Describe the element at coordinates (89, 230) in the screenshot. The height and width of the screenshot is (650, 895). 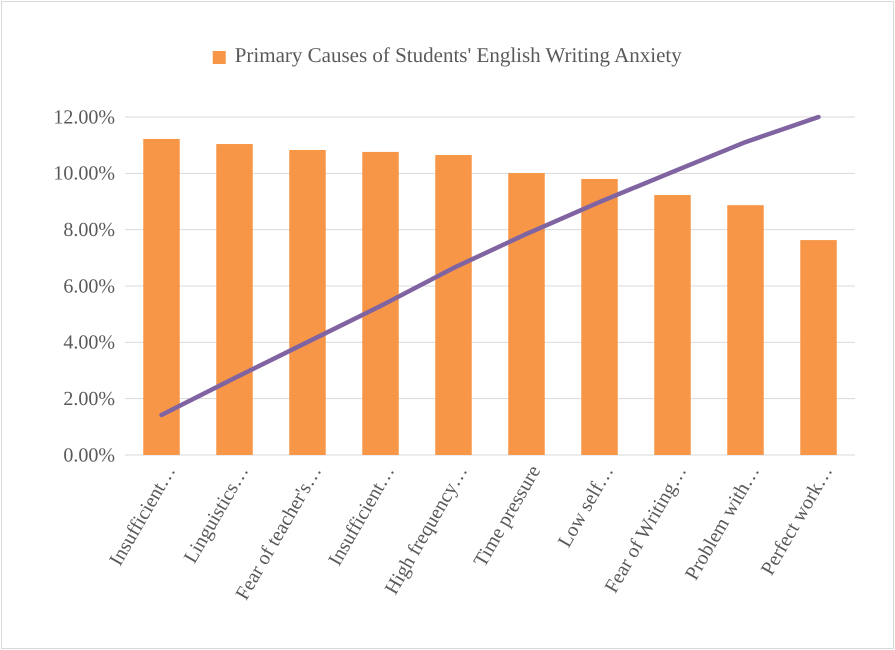
I see `y-tick-label: 8.00%` at that location.